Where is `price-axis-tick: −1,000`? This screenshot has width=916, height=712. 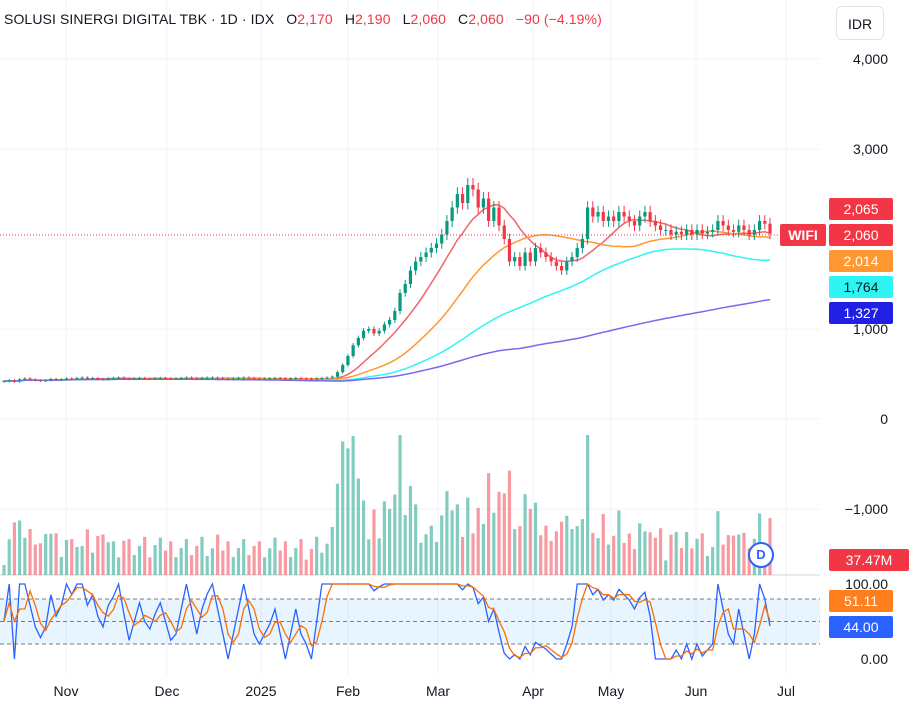
price-axis-tick: −1,000 is located at coordinates (866, 509).